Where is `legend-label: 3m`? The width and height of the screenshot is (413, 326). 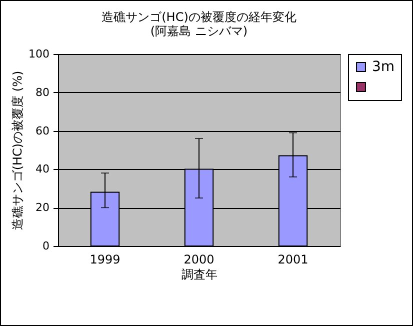
legend-label: 3m is located at coordinates (383, 67).